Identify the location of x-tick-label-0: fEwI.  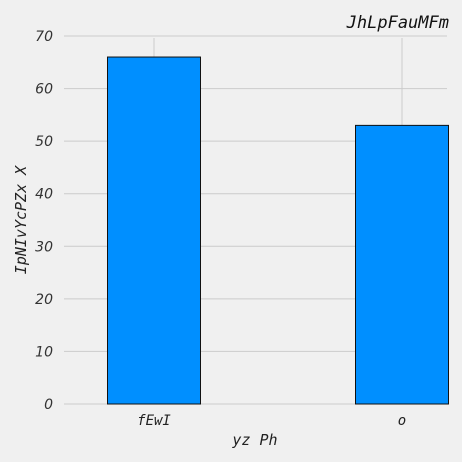
(154, 421).